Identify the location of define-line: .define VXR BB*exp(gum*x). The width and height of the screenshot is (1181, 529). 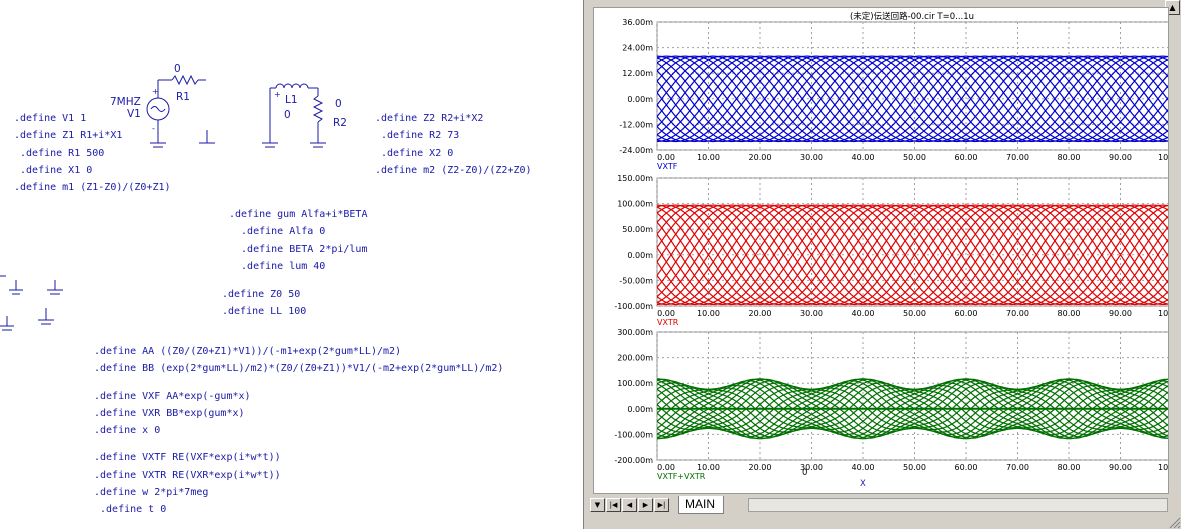
(169, 413).